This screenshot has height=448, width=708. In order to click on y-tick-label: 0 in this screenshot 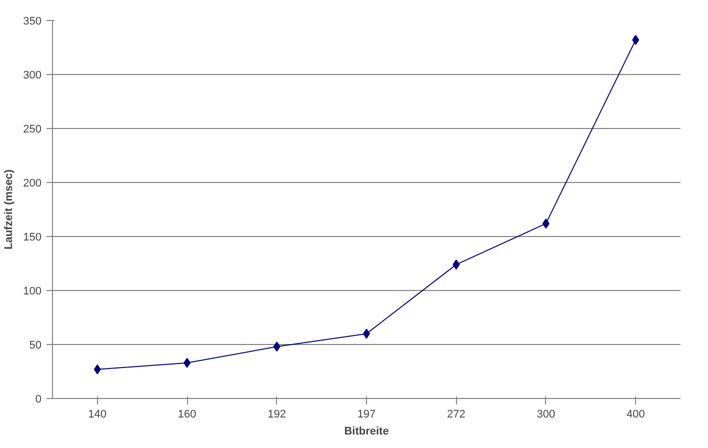, I will do `click(38, 400)`.